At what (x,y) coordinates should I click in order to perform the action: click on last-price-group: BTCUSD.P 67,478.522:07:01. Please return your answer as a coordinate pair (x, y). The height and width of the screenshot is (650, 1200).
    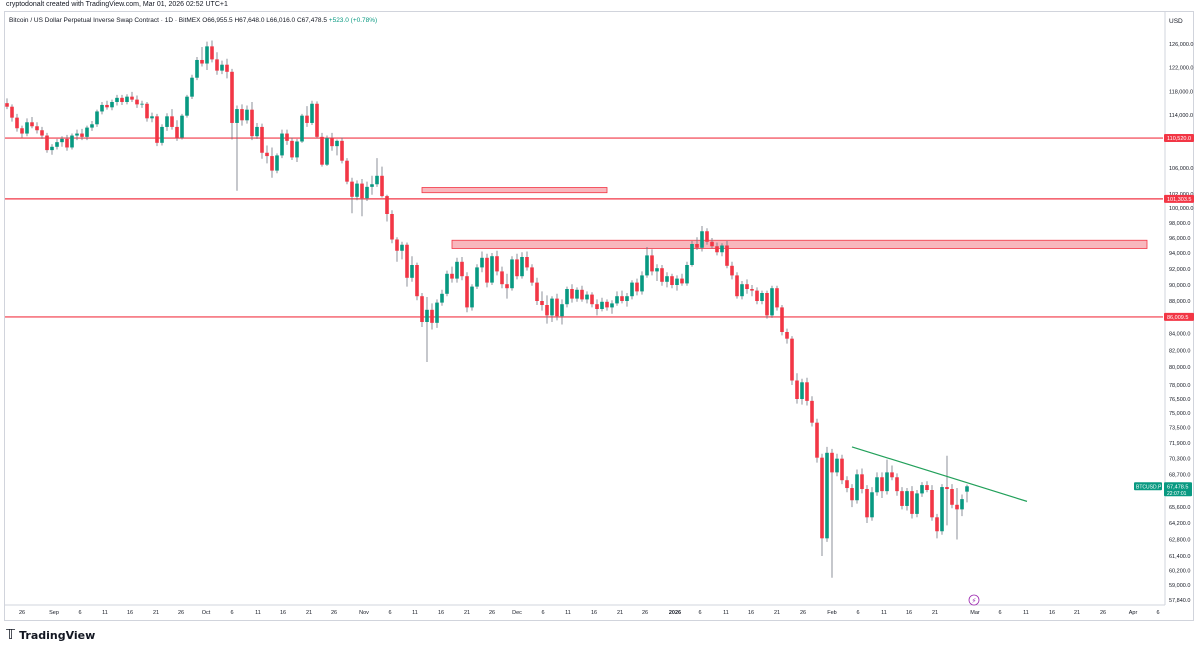
    Looking at the image, I should click on (1163, 489).